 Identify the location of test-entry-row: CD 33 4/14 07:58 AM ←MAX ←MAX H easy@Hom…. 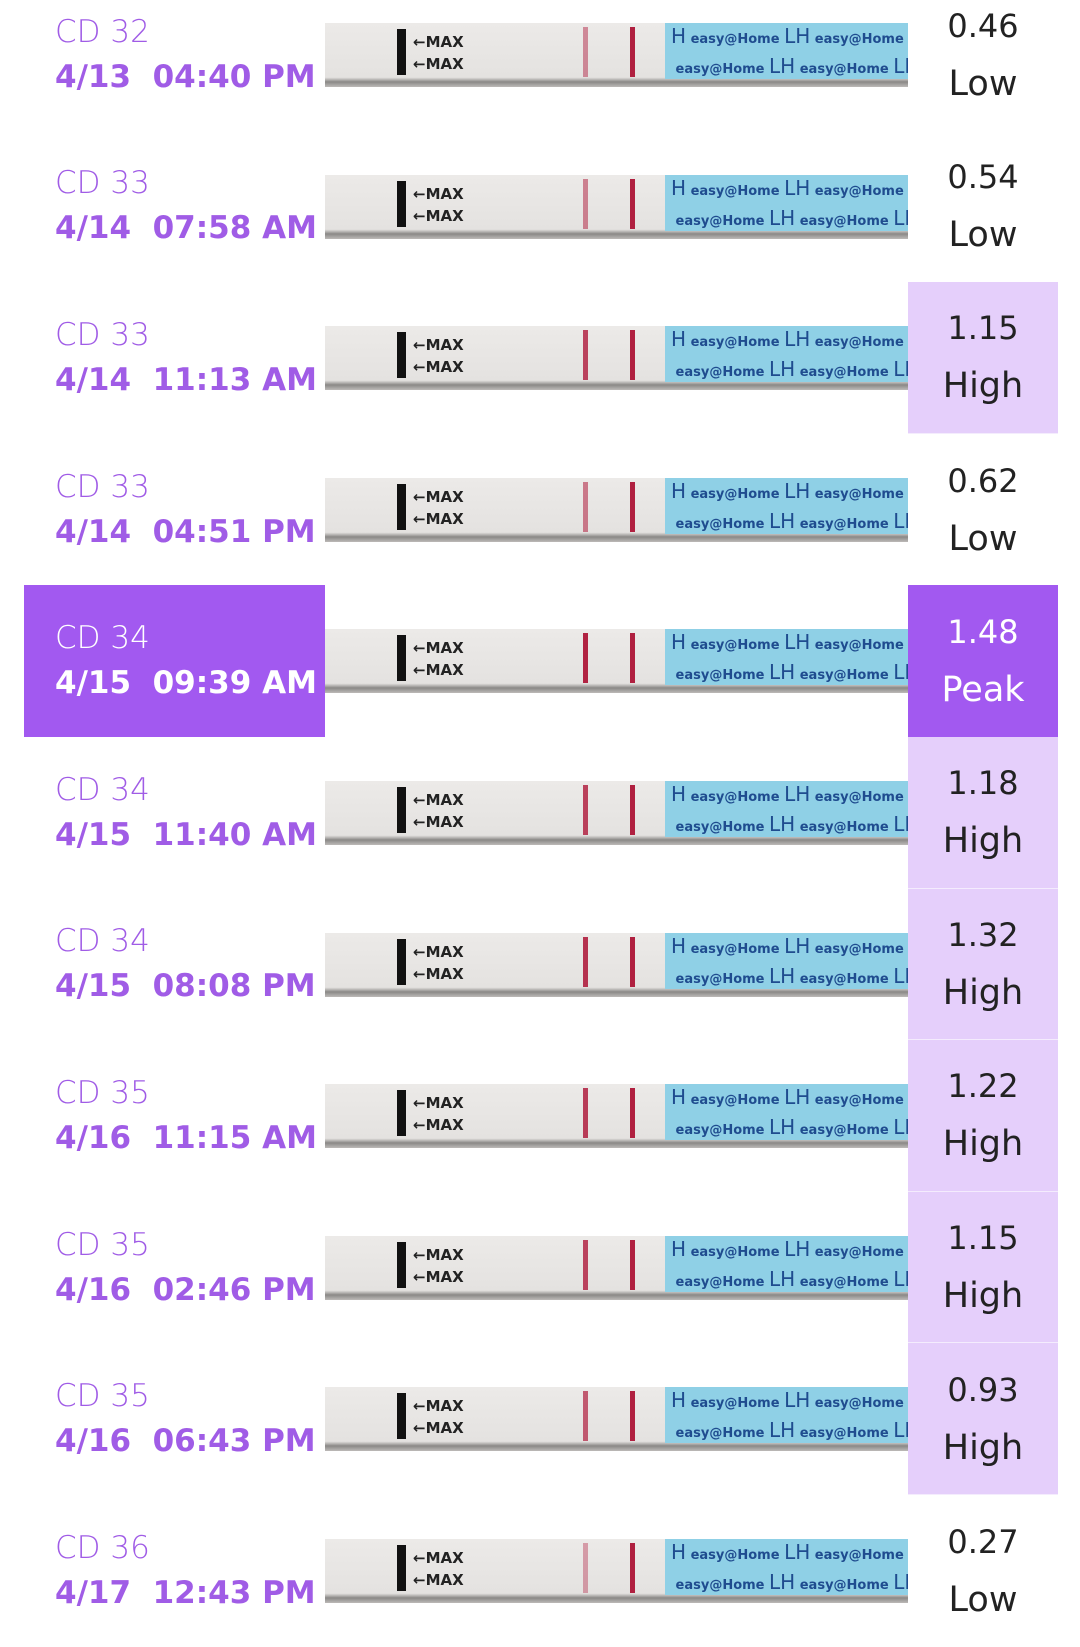
(540, 207).